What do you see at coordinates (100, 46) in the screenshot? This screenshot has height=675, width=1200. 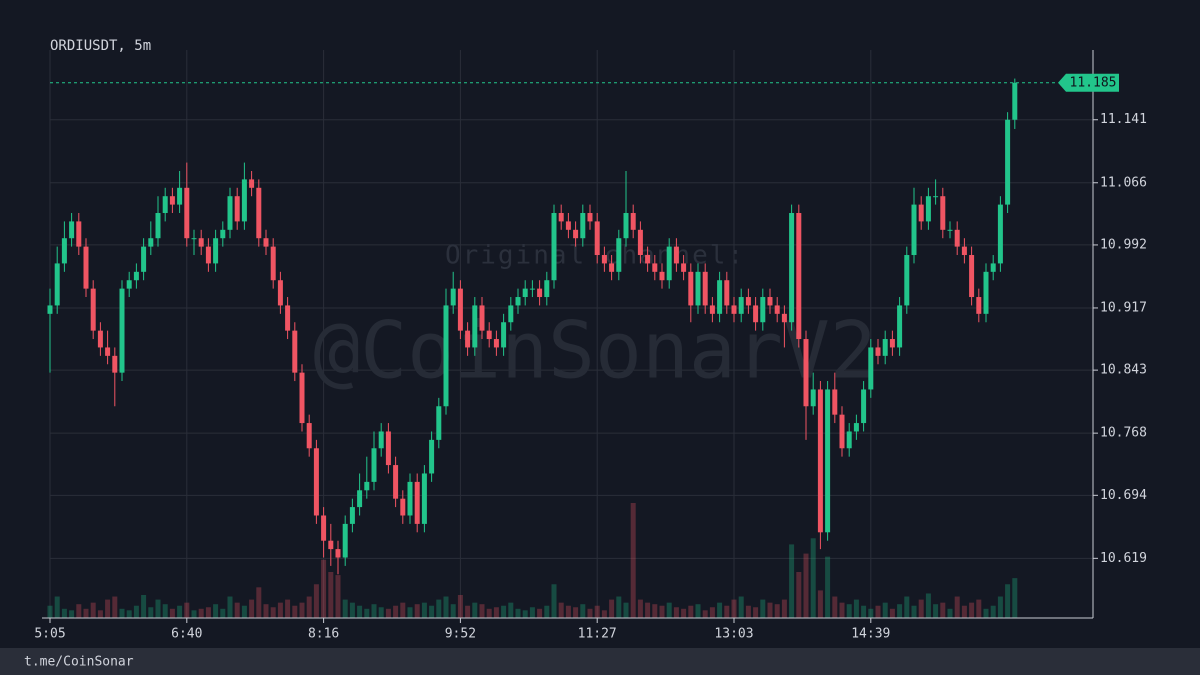 I see `chart-title: ORDIUSDT, 5m` at bounding box center [100, 46].